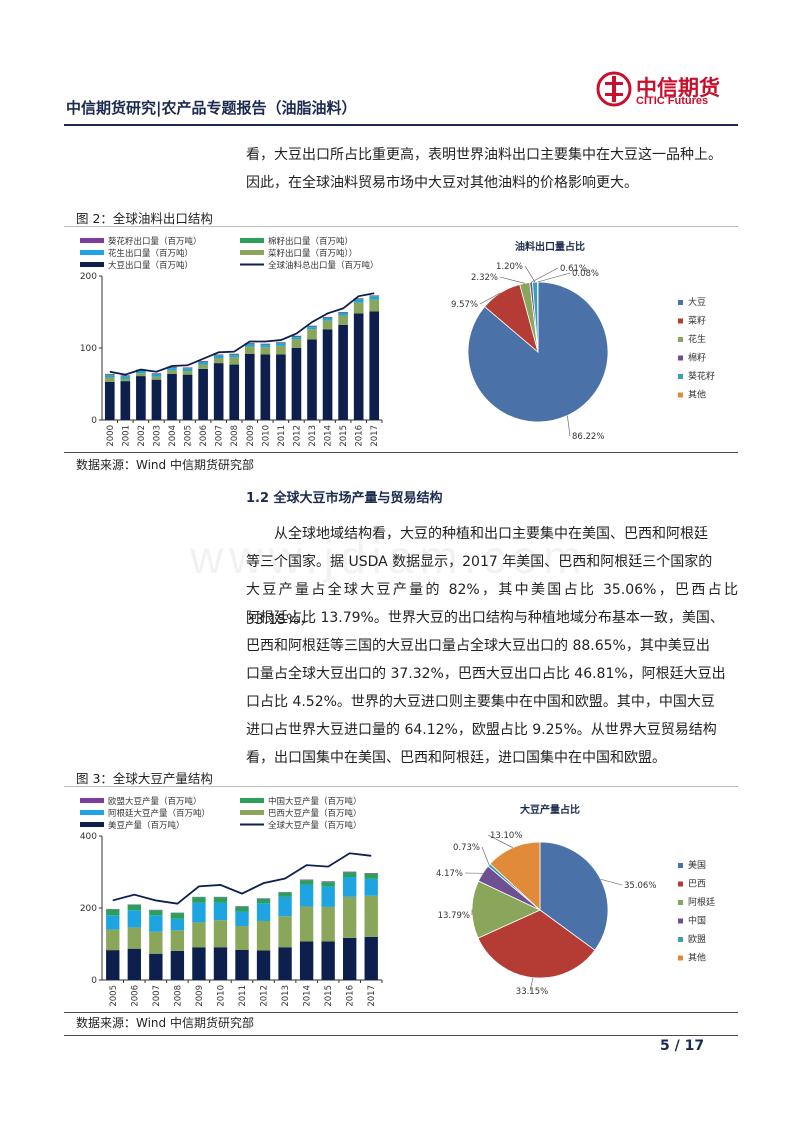  What do you see at coordinates (486, 674) in the screenshot?
I see `section-line-6: 口量占全球大豆出口的 37.32%，巴西大豆出口占比 46.81%，阿根廷大豆出` at bounding box center [486, 674].